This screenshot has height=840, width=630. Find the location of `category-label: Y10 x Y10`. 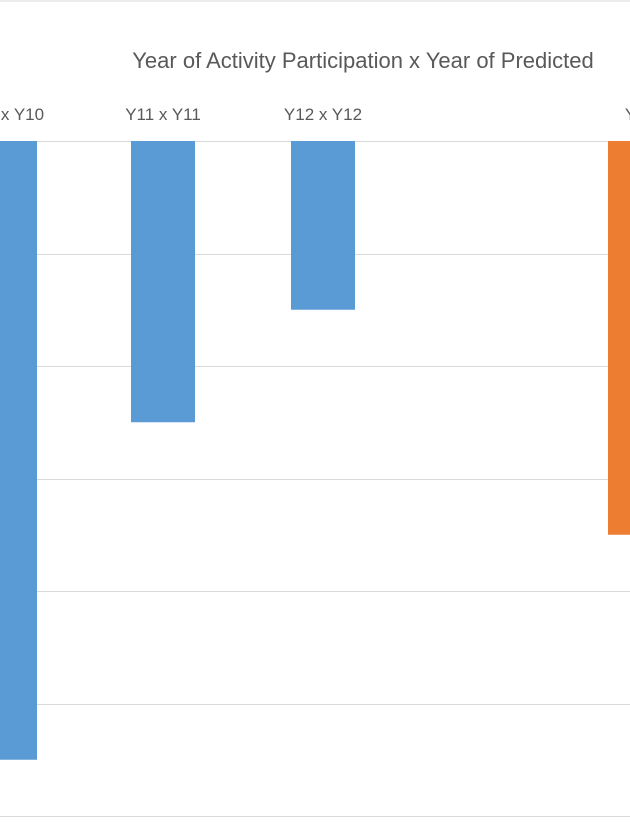

category-label: Y10 x Y10 is located at coordinates (22, 114).